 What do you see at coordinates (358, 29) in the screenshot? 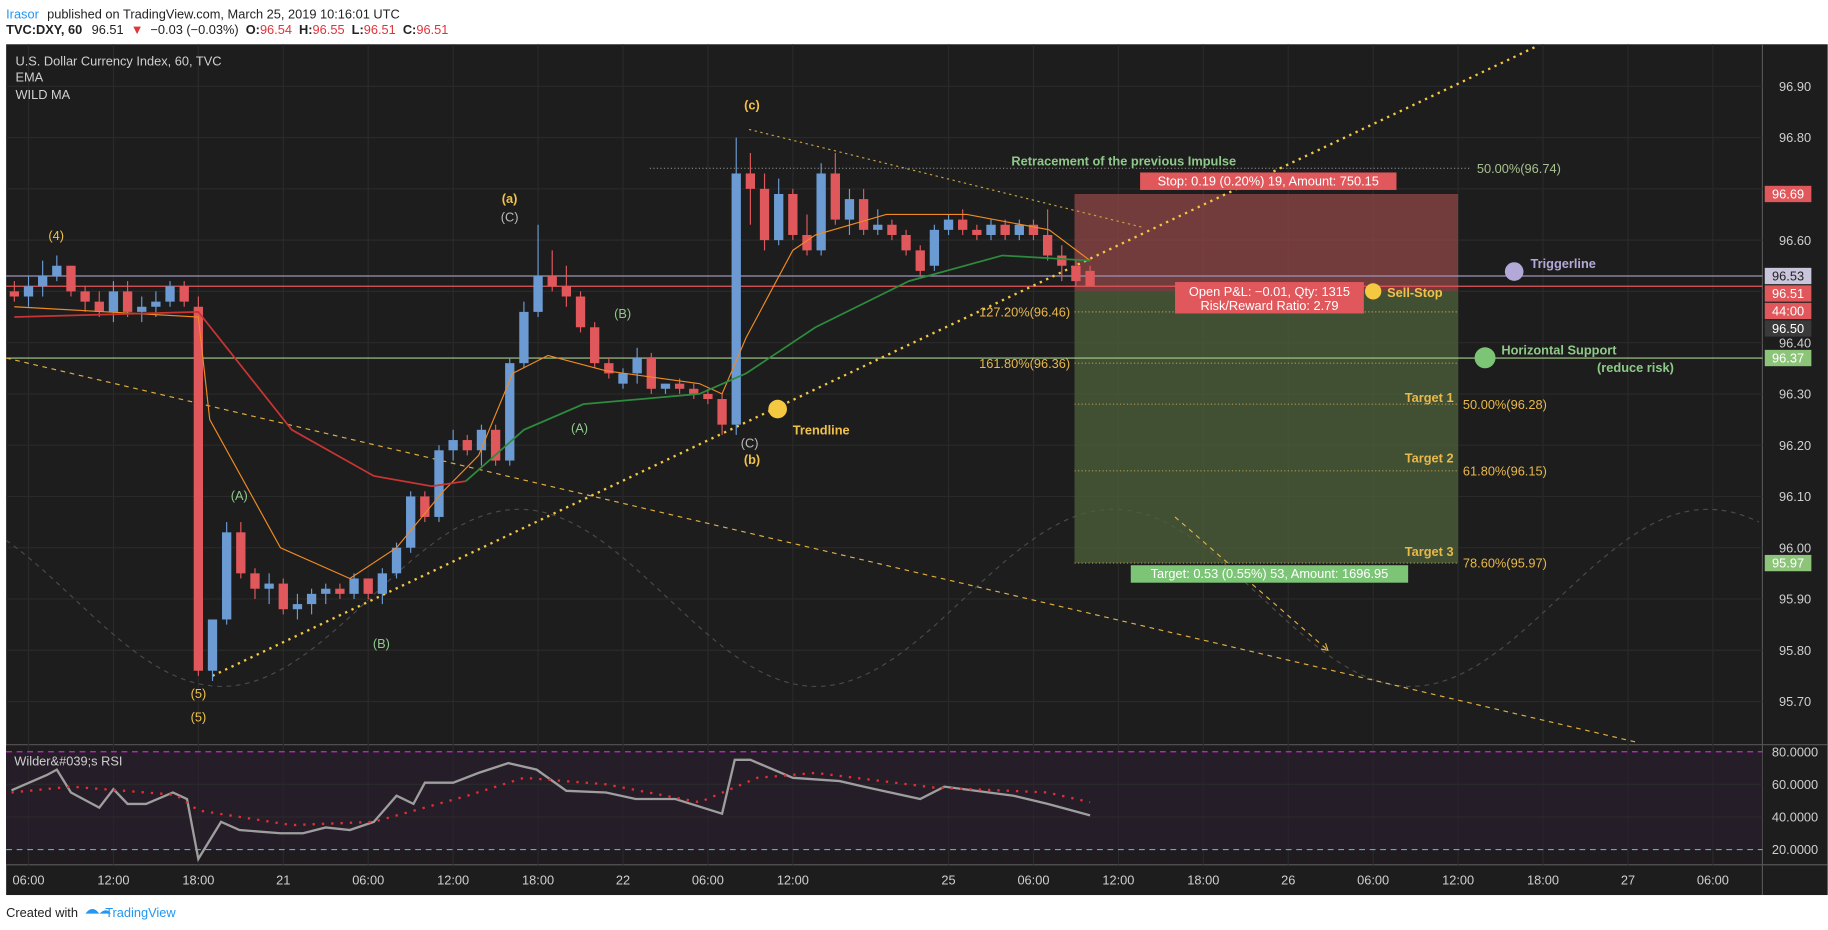
I see `ohlc-label: L:` at bounding box center [358, 29].